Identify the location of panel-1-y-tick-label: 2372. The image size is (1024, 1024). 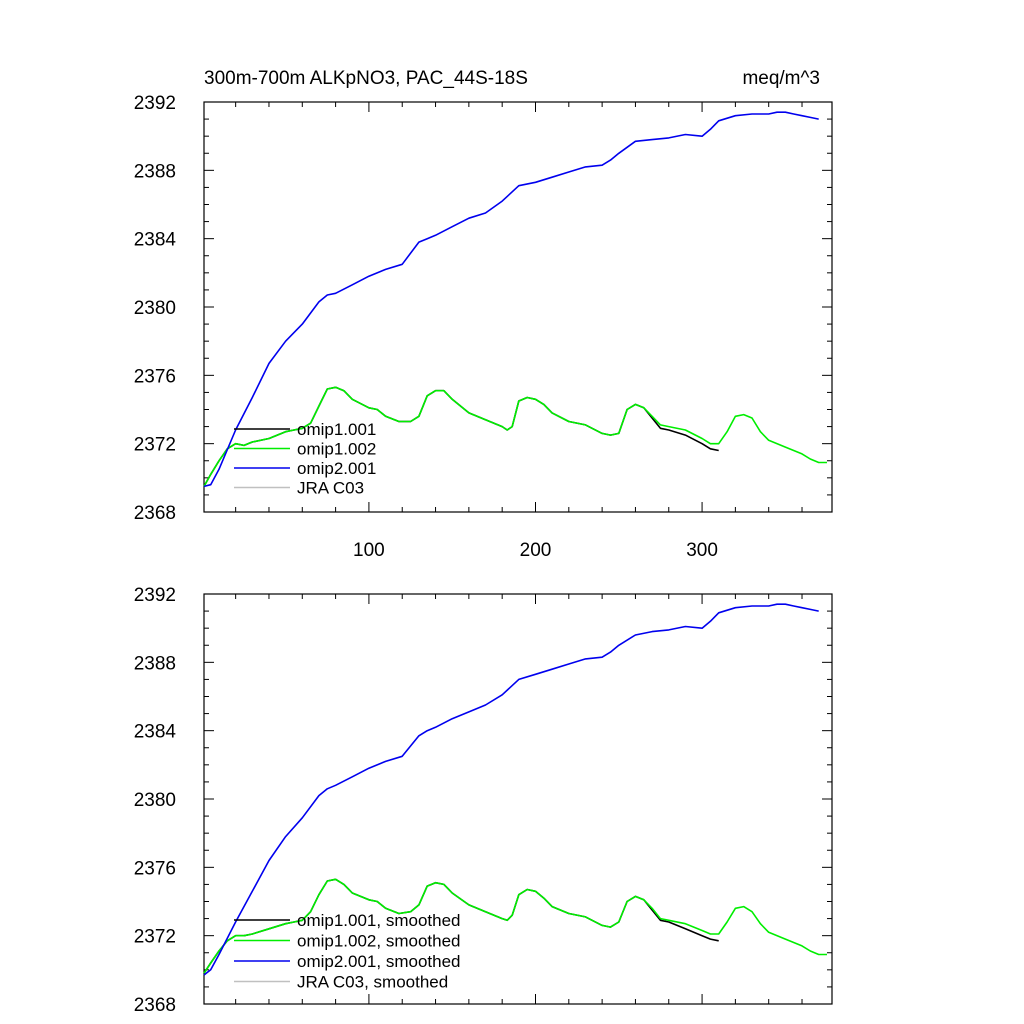
(155, 445).